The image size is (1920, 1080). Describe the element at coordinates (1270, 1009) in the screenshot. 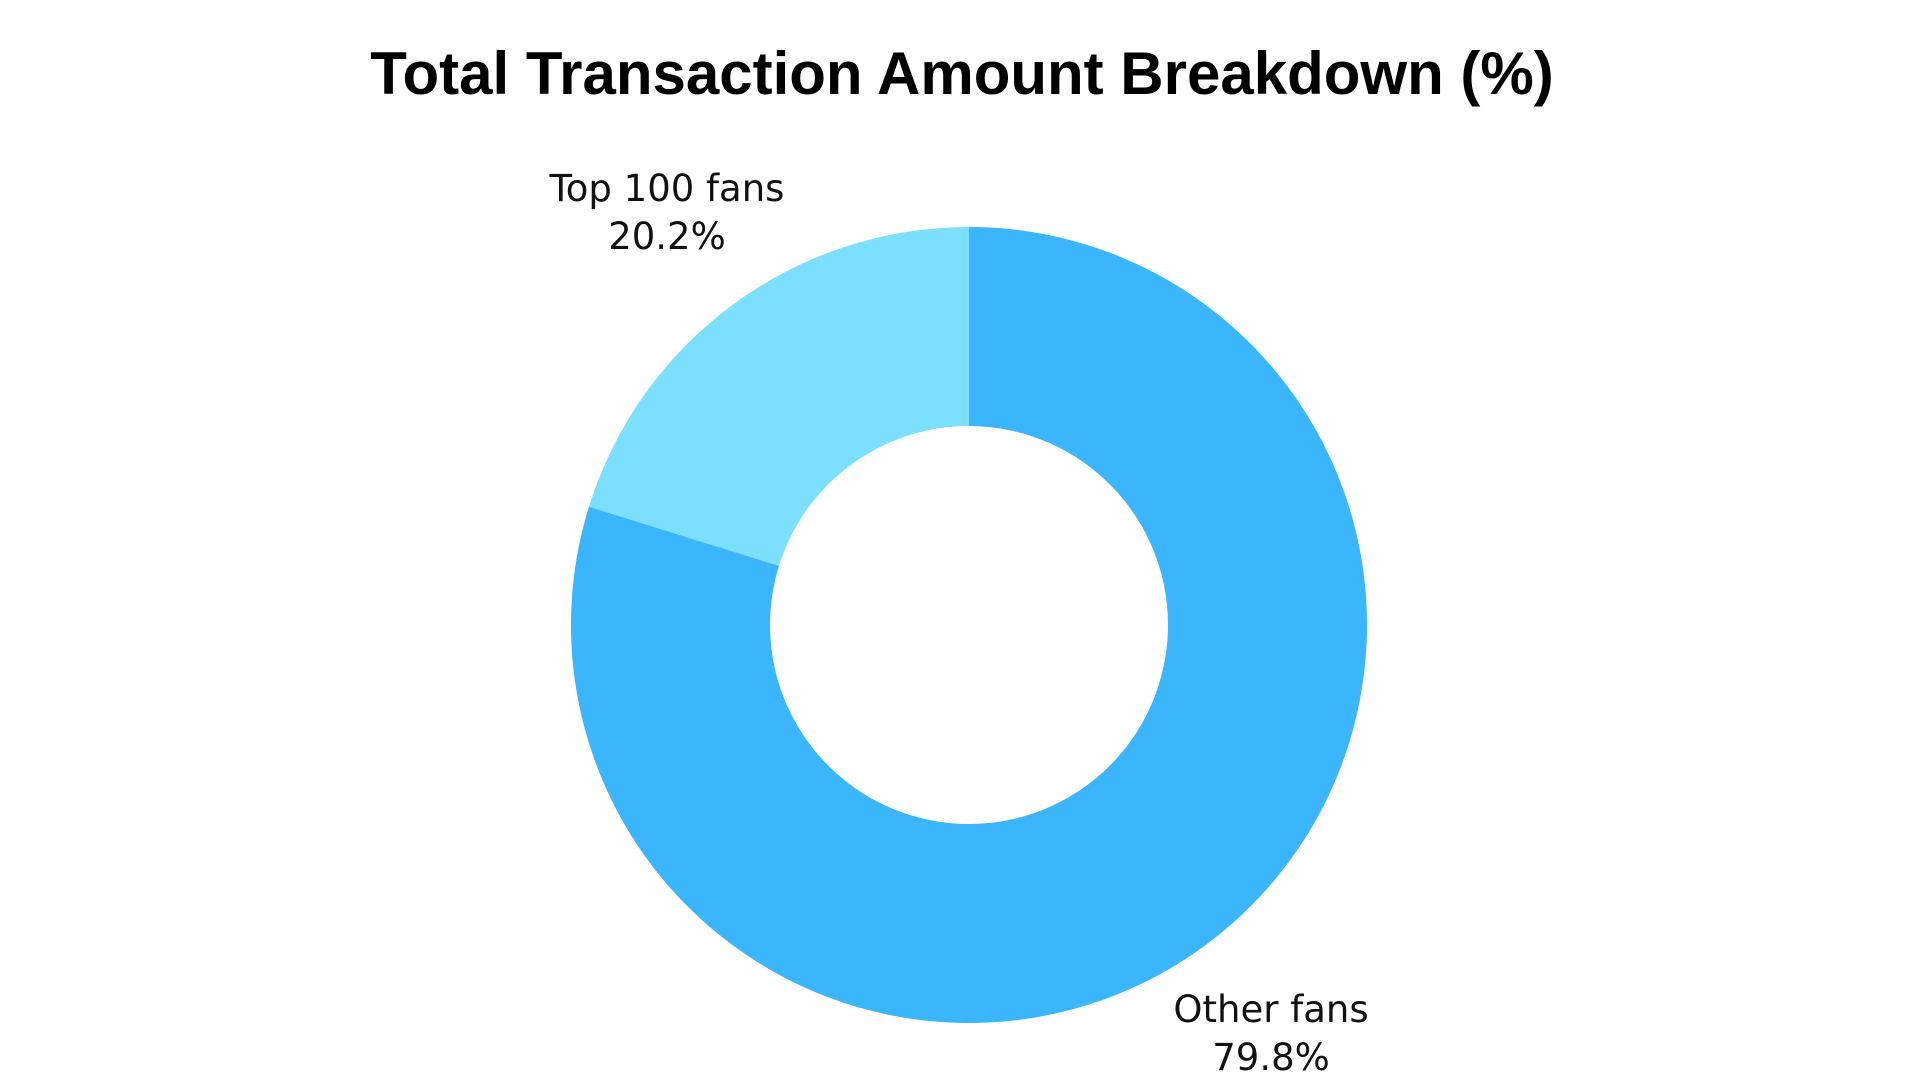

I see `slice-label: Other fans` at that location.